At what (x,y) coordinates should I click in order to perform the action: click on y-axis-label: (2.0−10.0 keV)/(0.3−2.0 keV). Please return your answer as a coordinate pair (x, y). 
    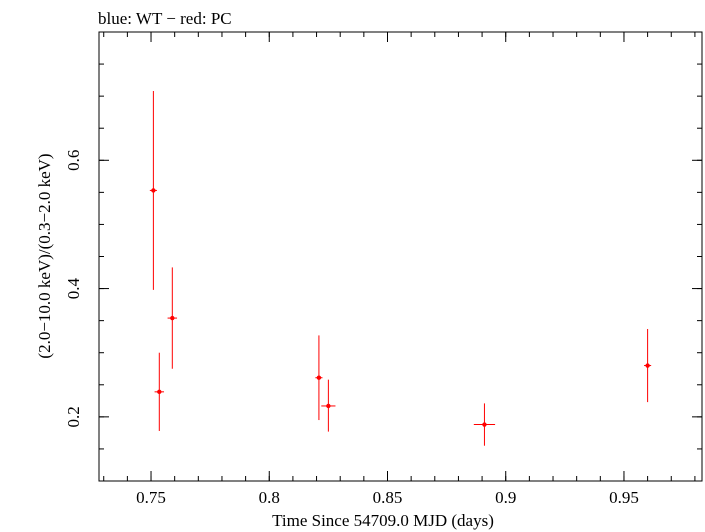
    Looking at the image, I should click on (44, 255).